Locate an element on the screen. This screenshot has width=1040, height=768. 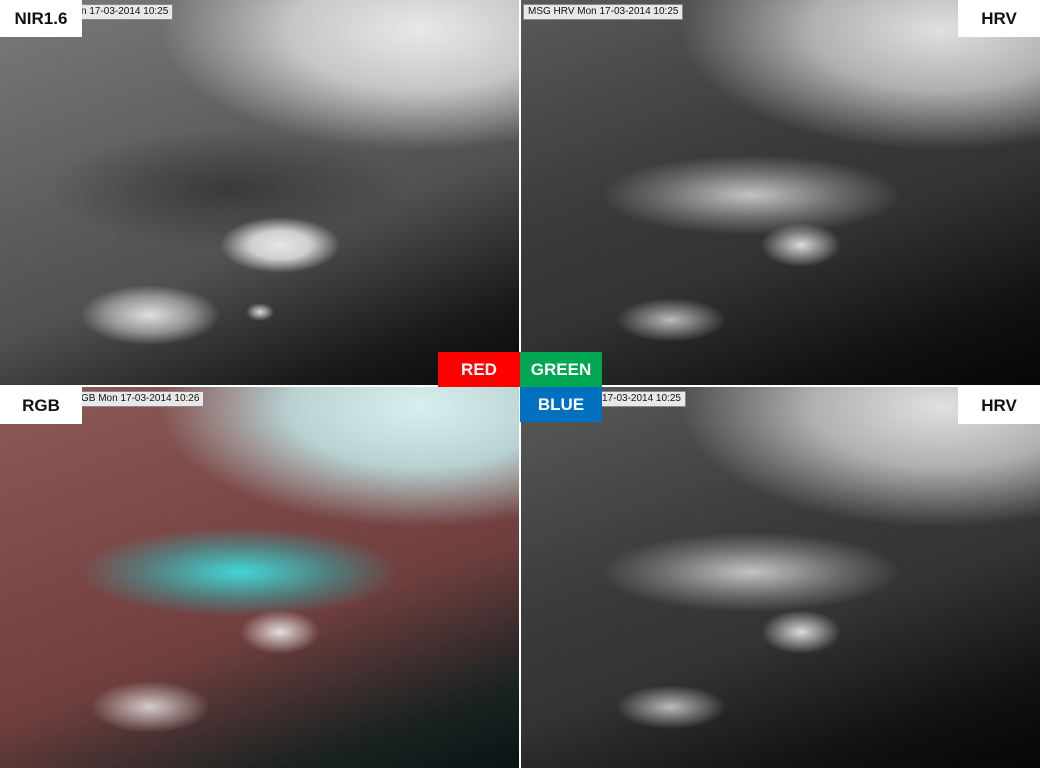
panel-label-hrv-top: HRV is located at coordinates (999, 18).